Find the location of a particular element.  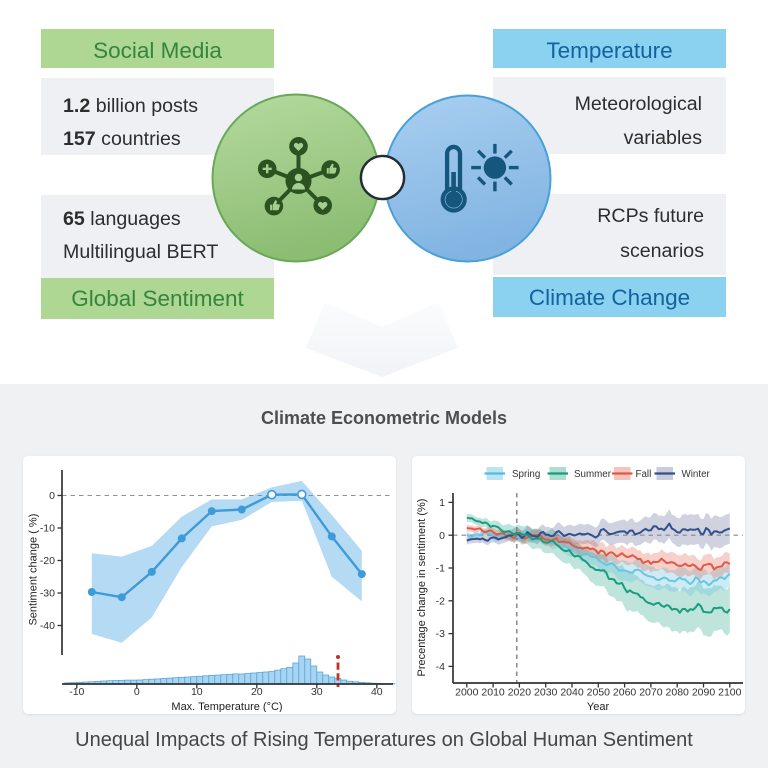

svg-text: 10 is located at coordinates (197, 692).